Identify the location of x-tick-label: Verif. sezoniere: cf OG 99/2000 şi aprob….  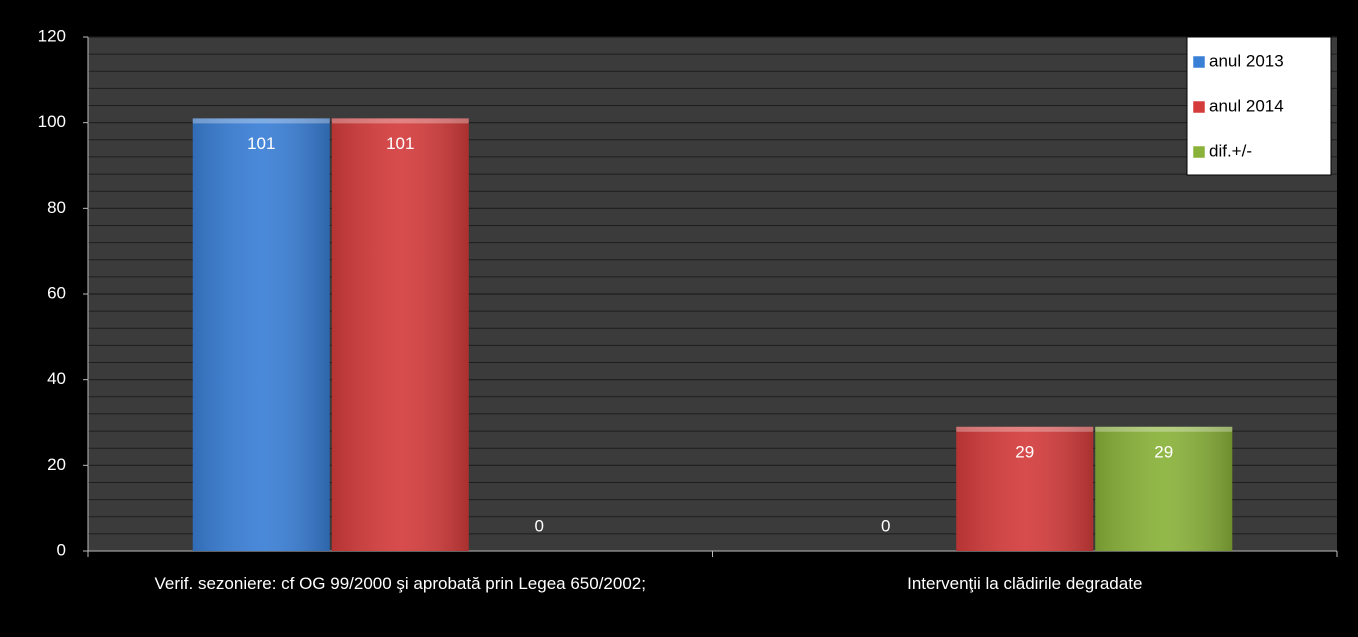
(400, 583).